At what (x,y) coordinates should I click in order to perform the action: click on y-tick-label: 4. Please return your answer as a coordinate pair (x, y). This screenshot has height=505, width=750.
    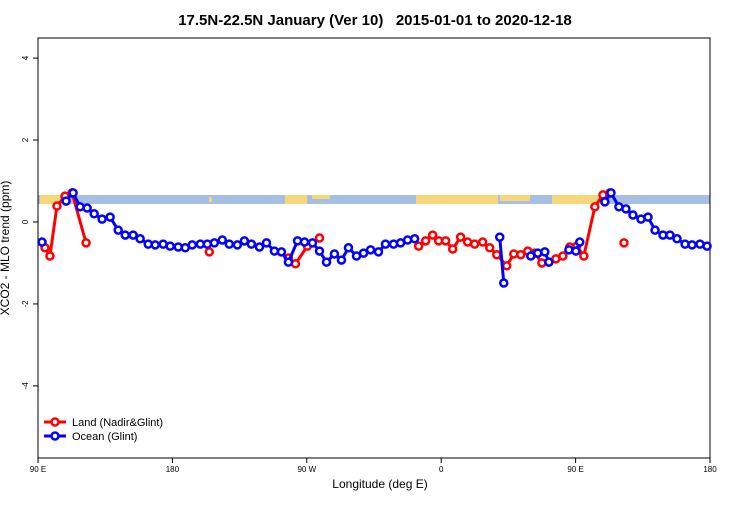
    Looking at the image, I should click on (25, 57).